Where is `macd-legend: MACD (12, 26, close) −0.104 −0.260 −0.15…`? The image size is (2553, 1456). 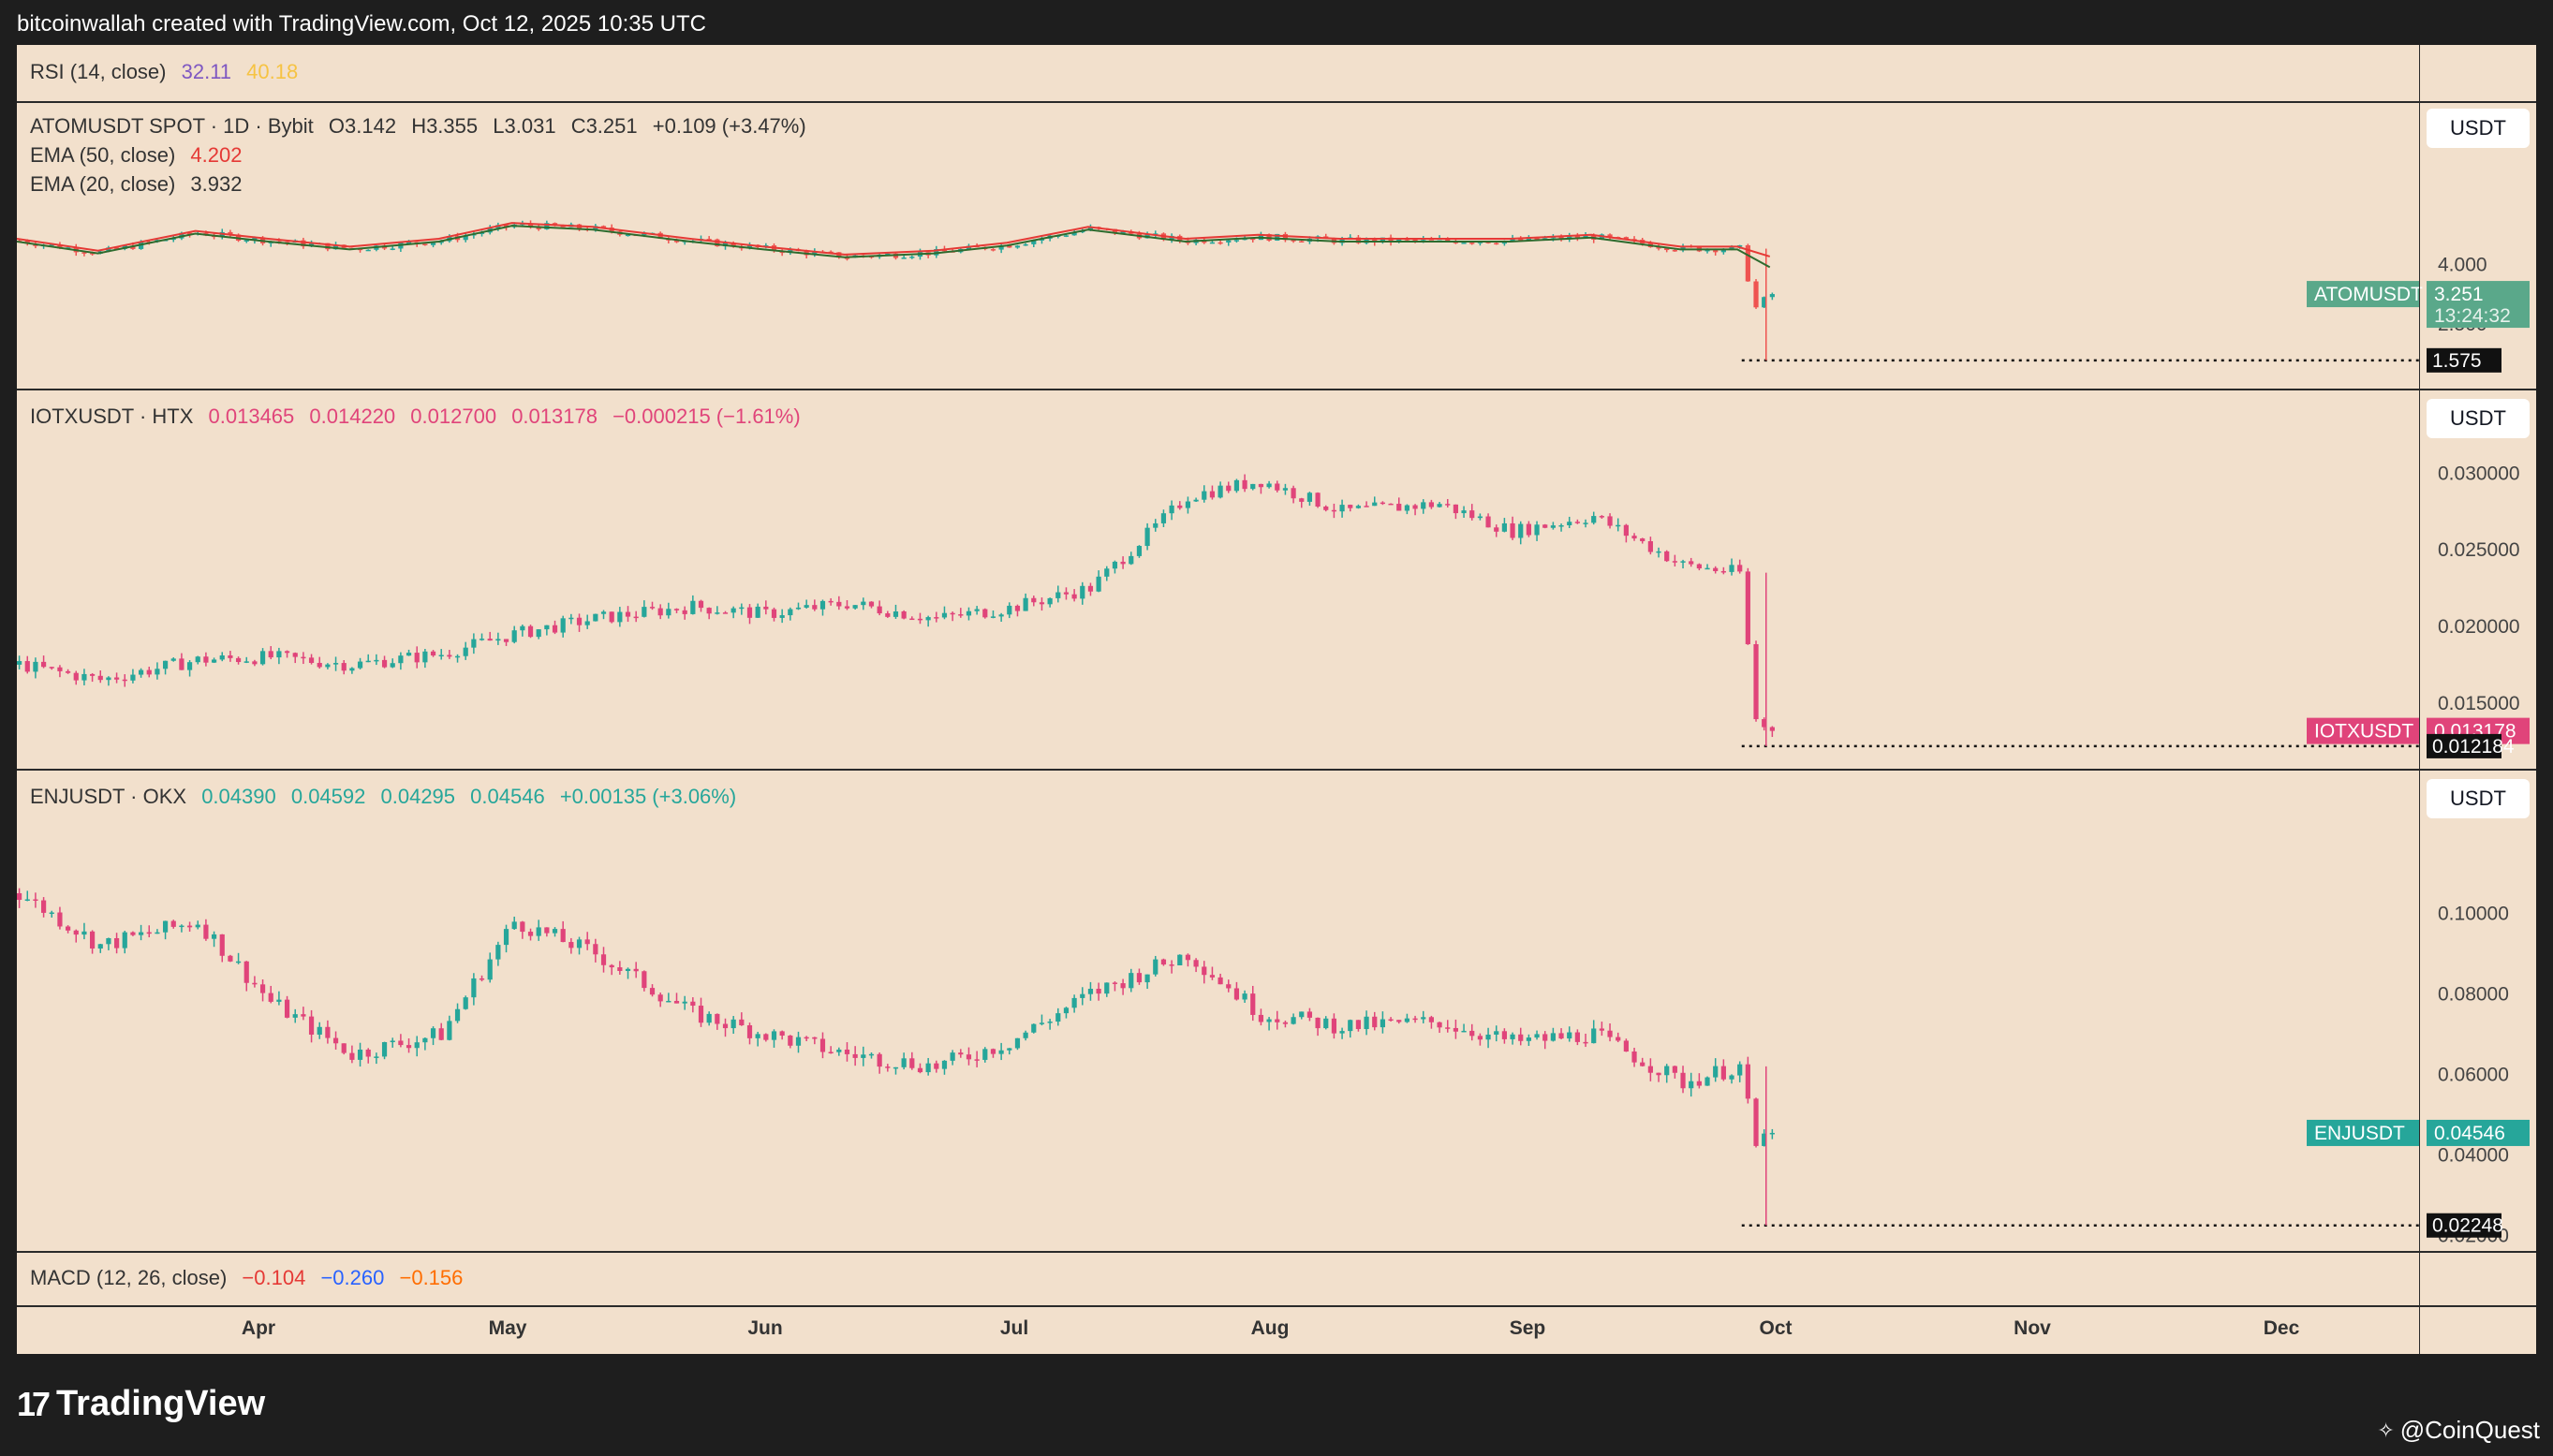 macd-legend: MACD (12, 26, close) −0.104 −0.260 −0.15… is located at coordinates (251, 1278).